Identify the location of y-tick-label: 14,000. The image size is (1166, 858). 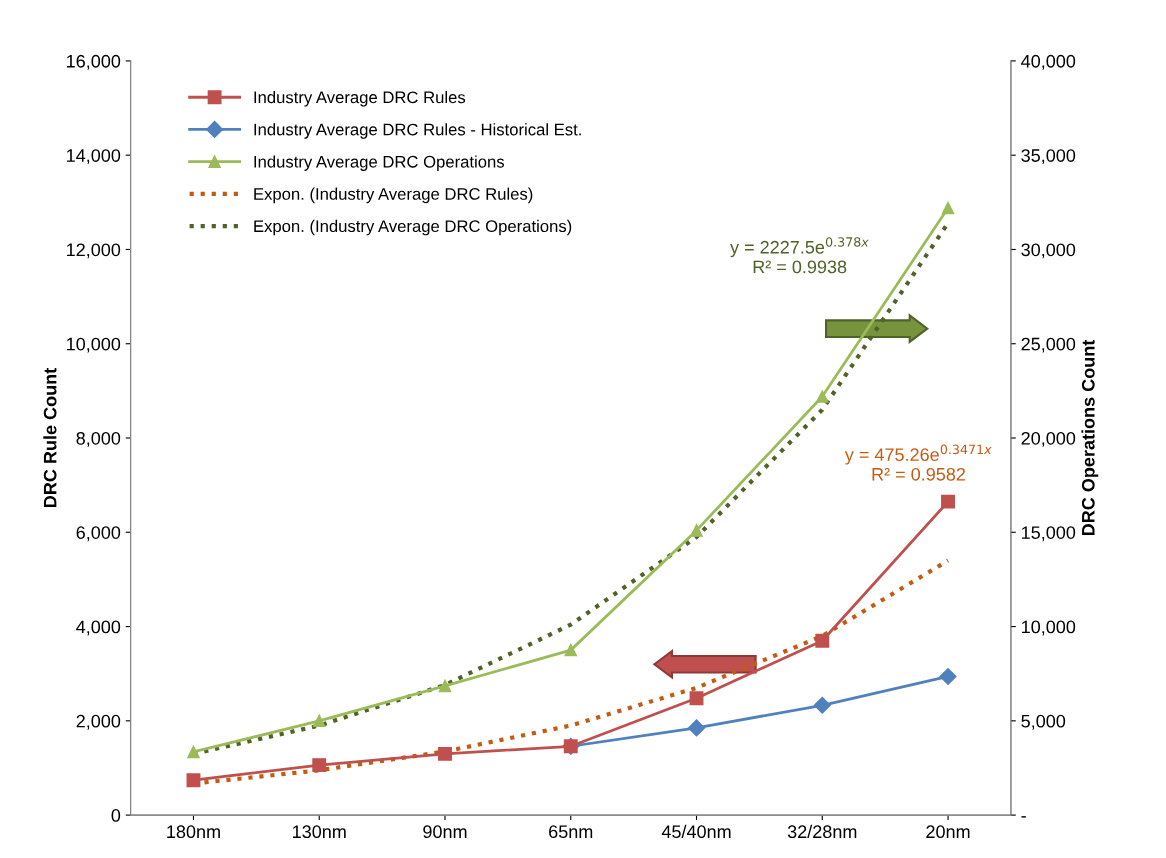
(94, 157).